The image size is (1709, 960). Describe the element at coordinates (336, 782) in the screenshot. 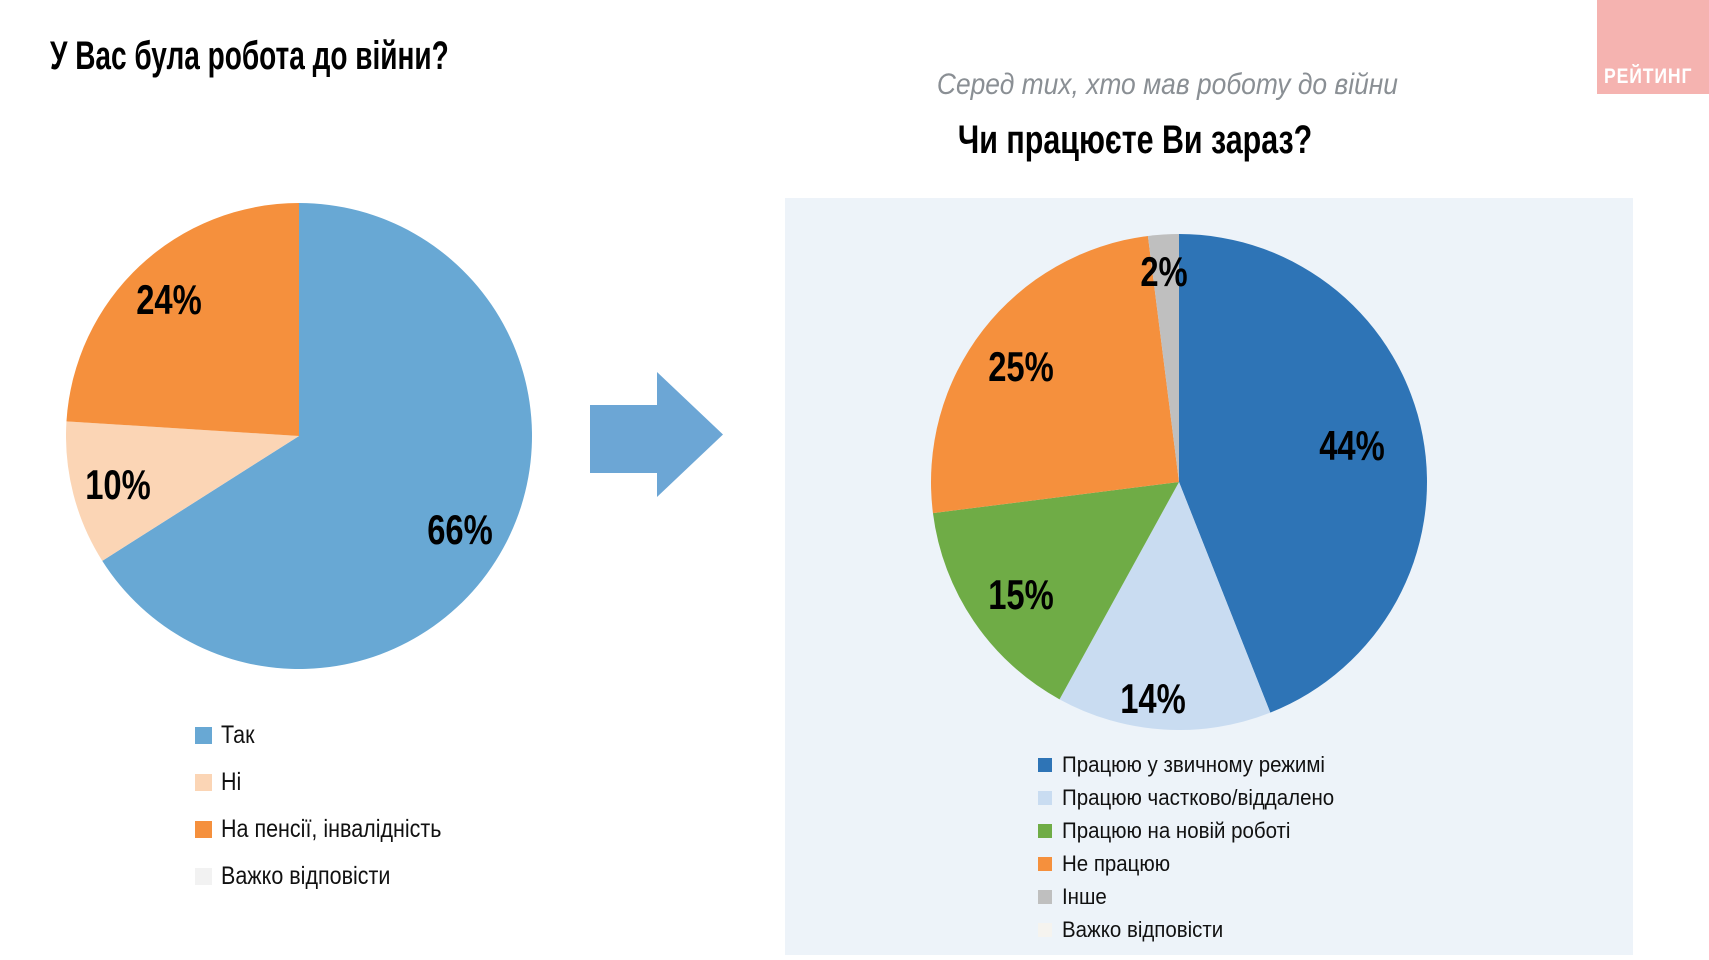

I see `legend-item: Ні` at that location.